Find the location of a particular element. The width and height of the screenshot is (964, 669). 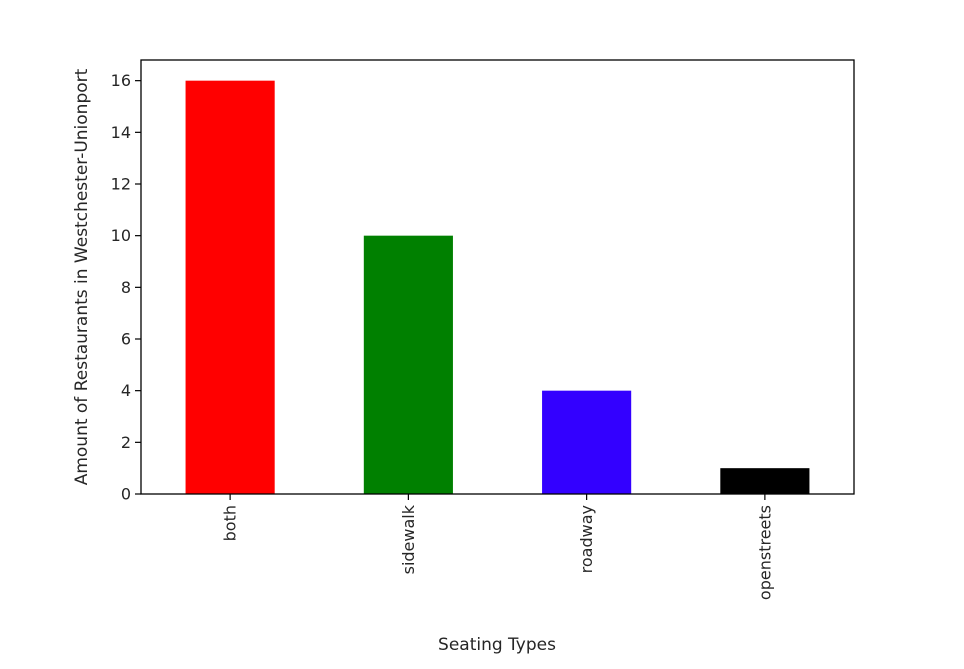

y-tick-label: 8 is located at coordinates (126, 287).